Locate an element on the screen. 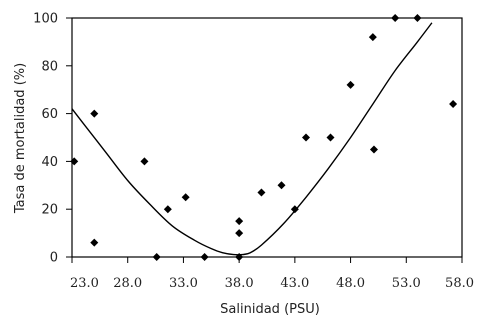  y-tick-label: 80 is located at coordinates (49, 66).